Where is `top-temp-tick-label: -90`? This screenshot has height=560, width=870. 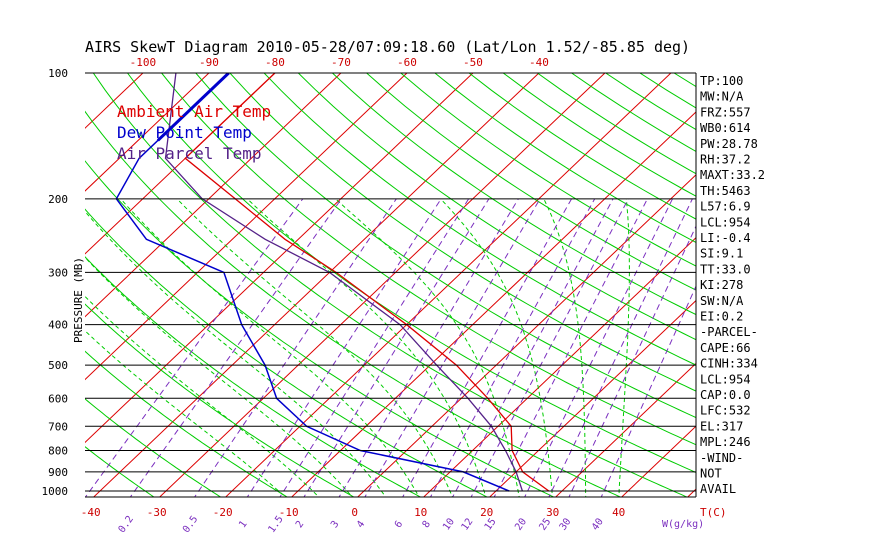 top-temp-tick-label: -90 is located at coordinates (209, 62).